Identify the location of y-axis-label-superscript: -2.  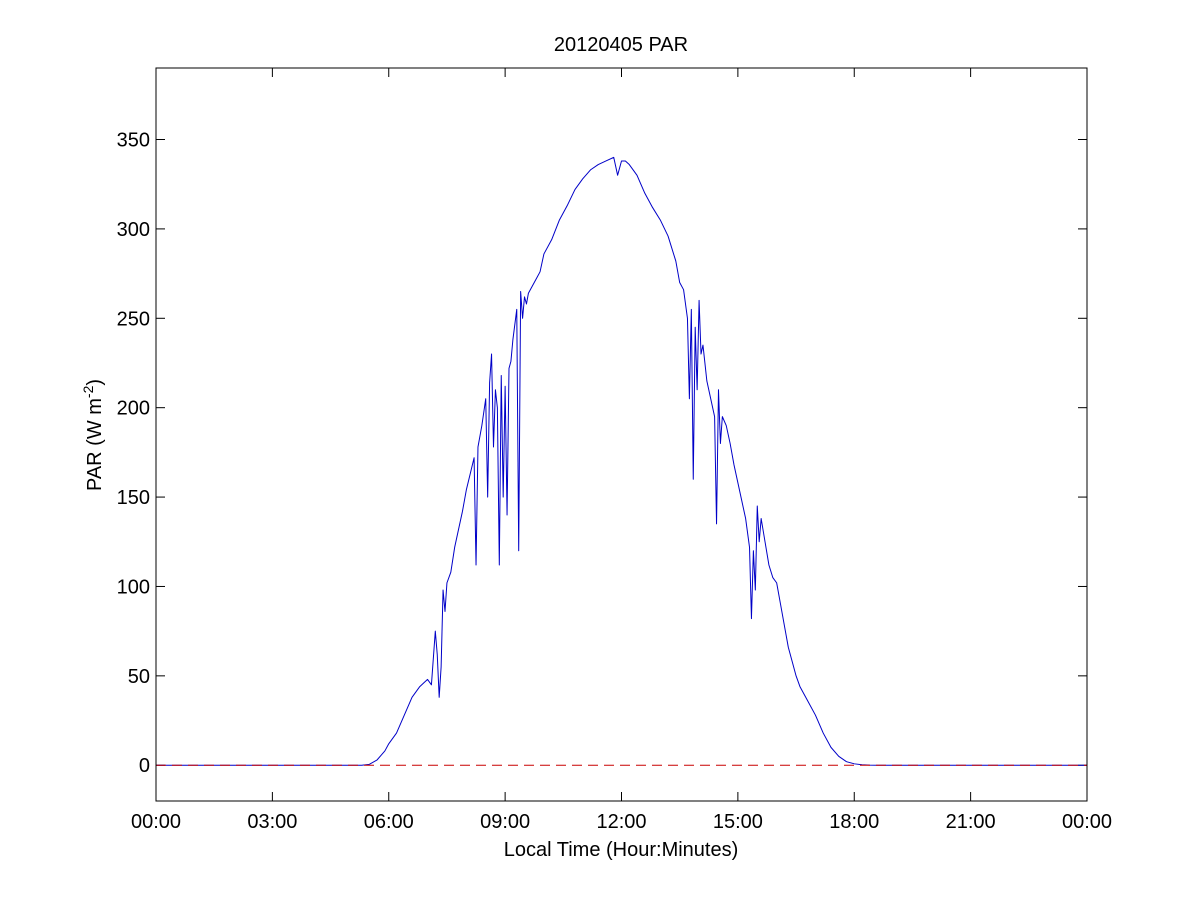
(88, 391).